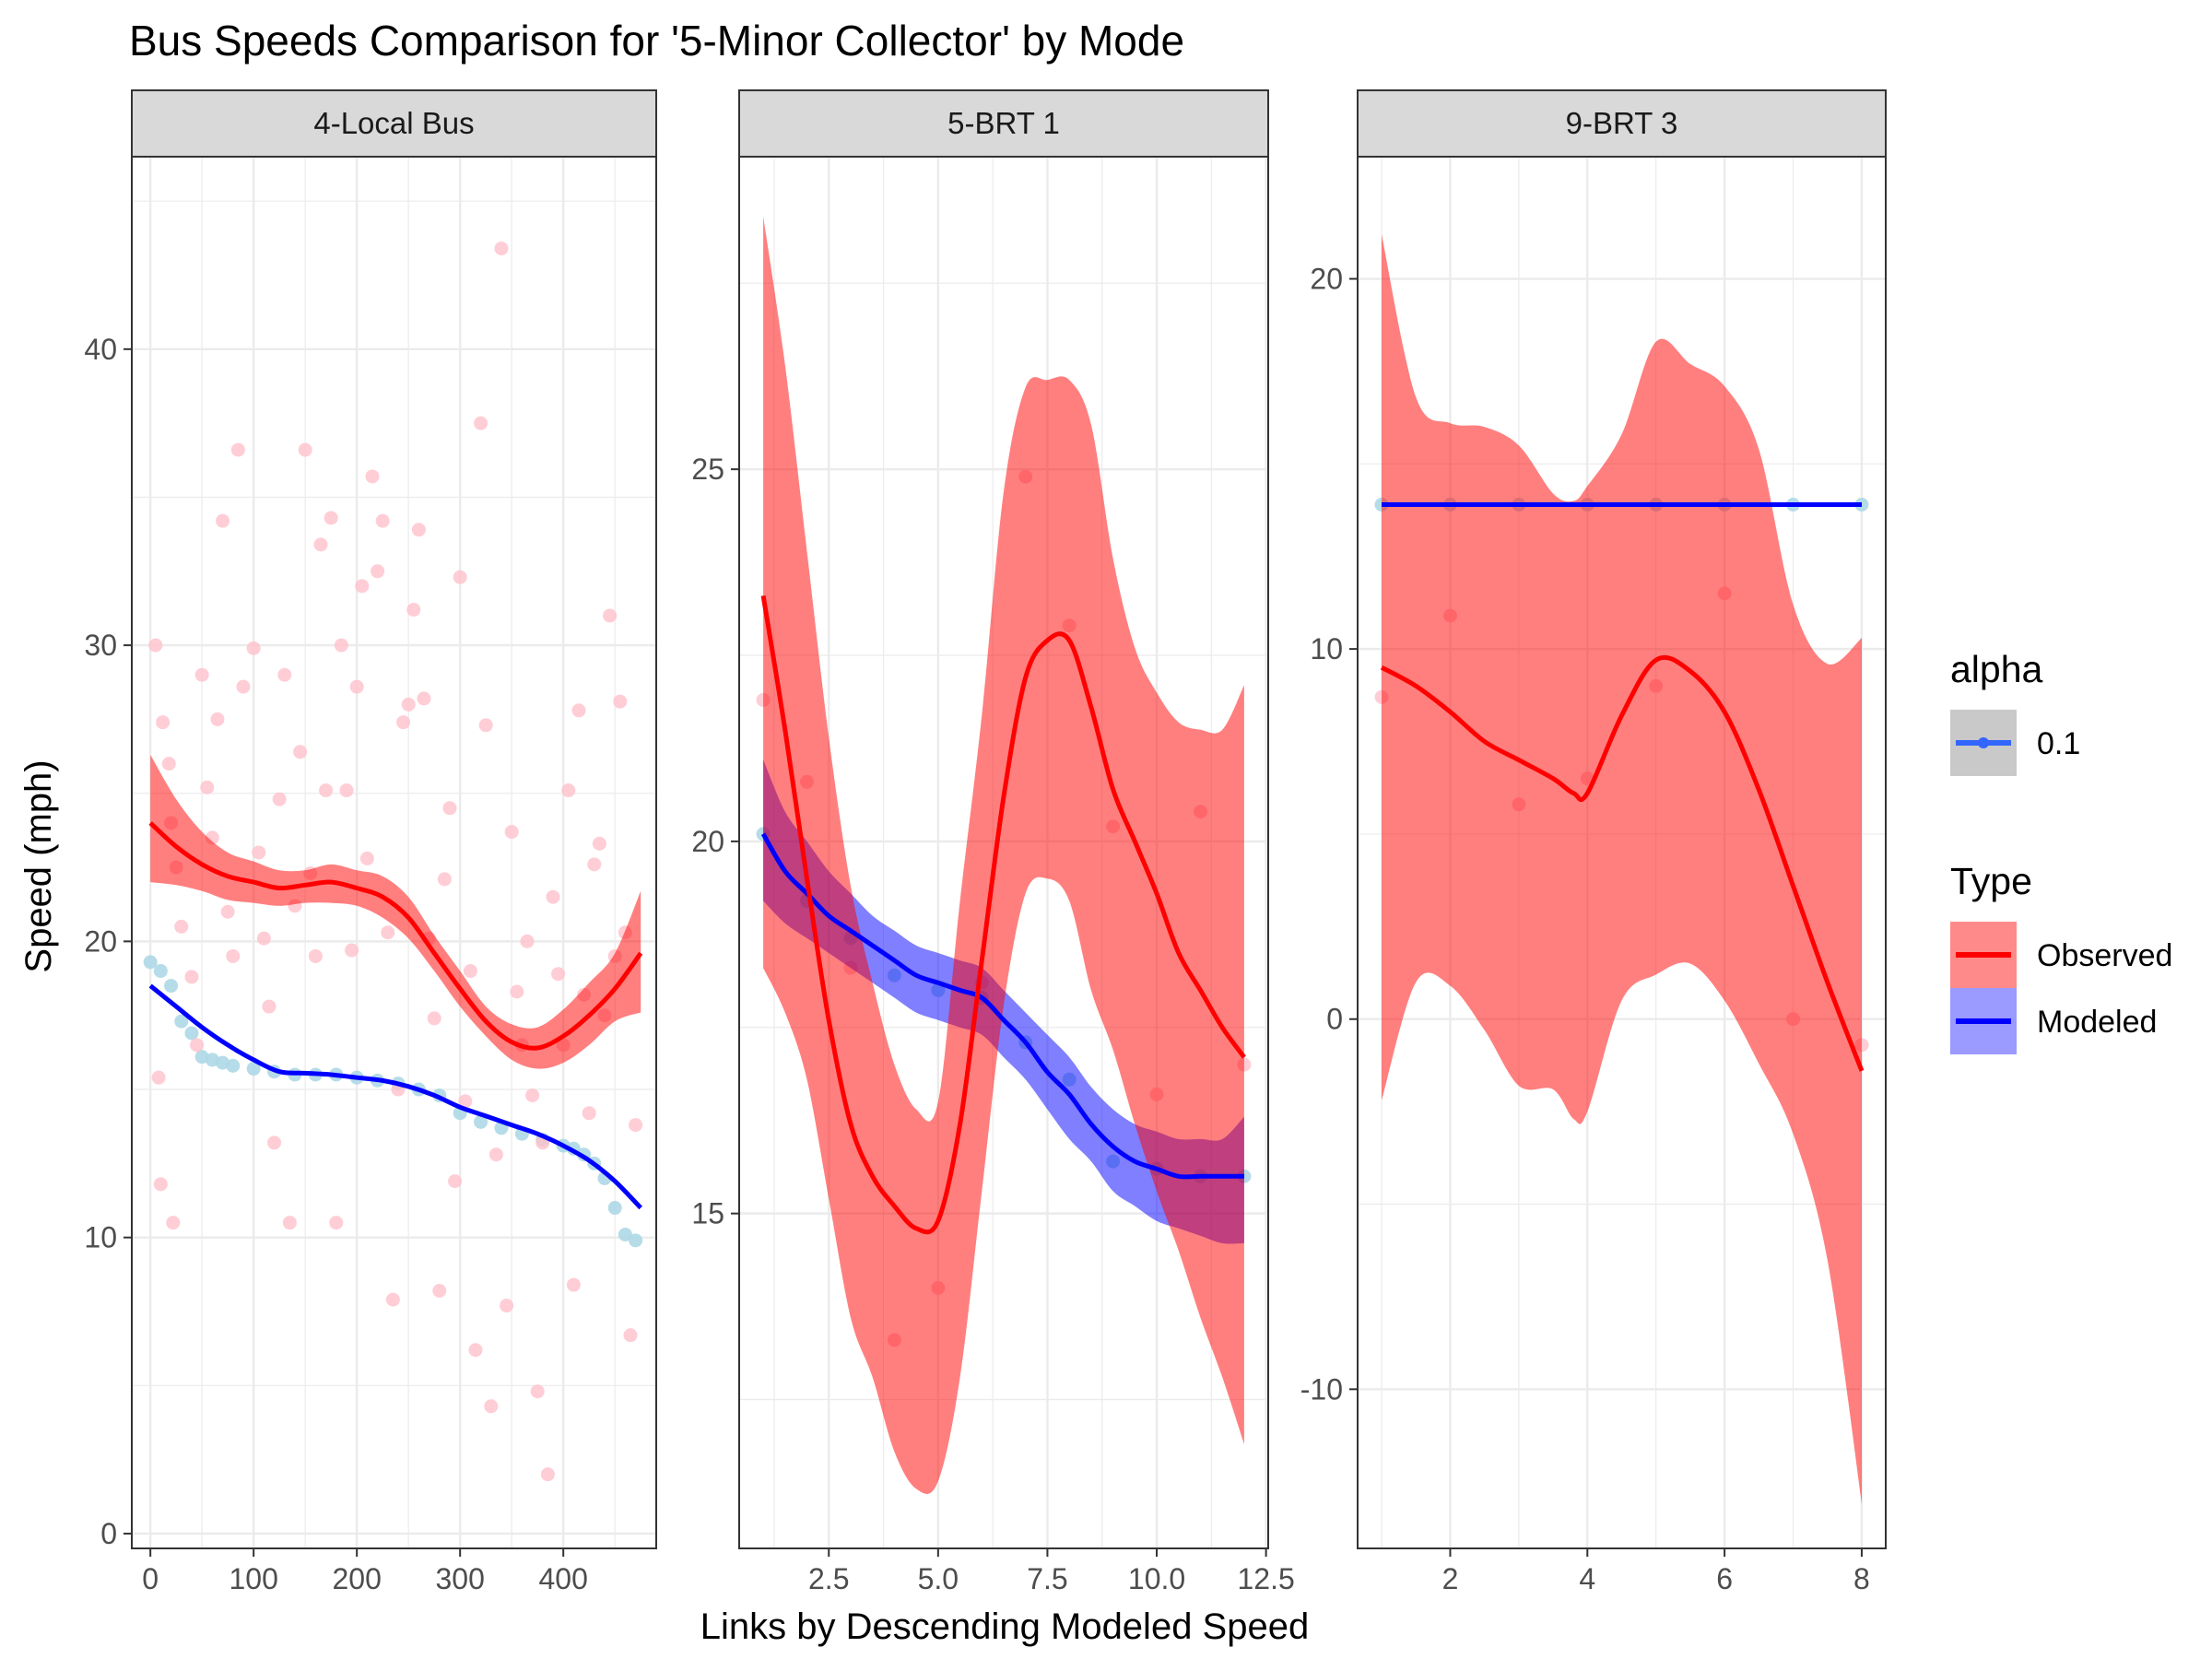  What do you see at coordinates (1622, 123) in the screenshot?
I see `strip-label: 9-BRT 3` at bounding box center [1622, 123].